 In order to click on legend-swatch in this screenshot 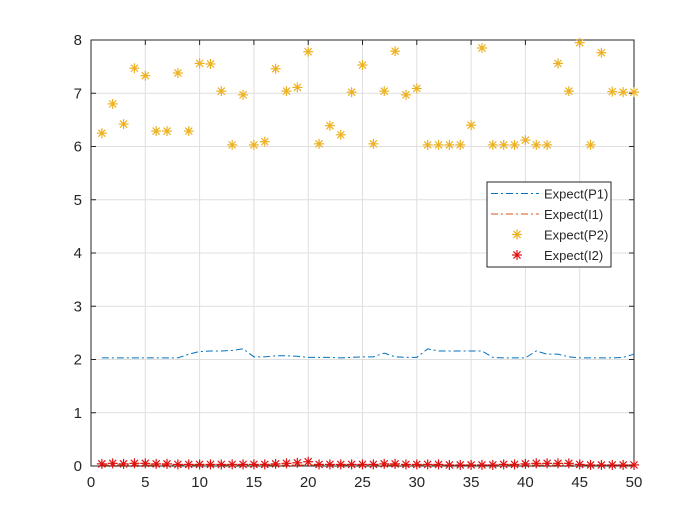, I will do `click(517, 234)`.